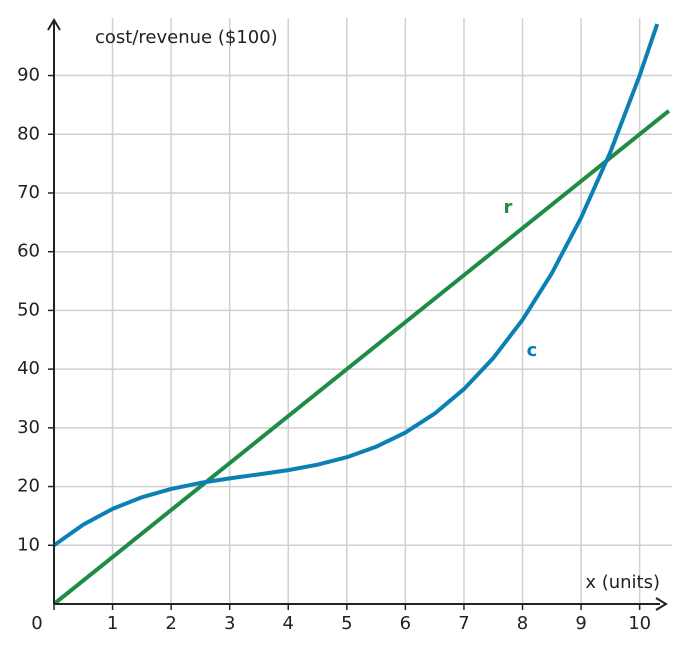 This screenshot has width=689, height=653. I want to click on x-tick-label: 7, so click(463, 623).